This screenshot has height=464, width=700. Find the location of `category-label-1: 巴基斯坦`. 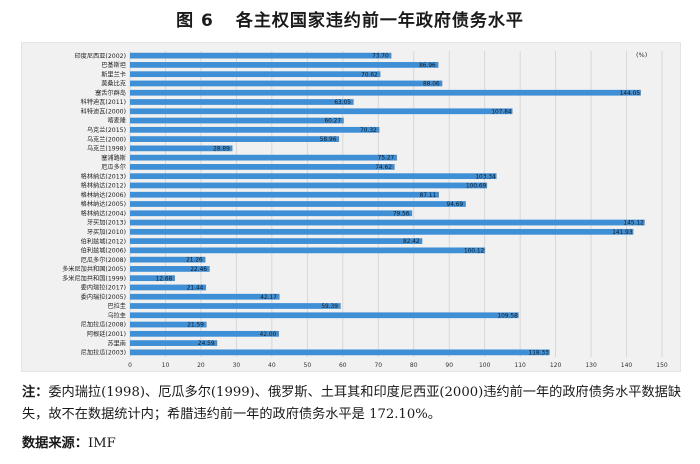

category-label-1: 巴基斯坦 is located at coordinates (113, 65).